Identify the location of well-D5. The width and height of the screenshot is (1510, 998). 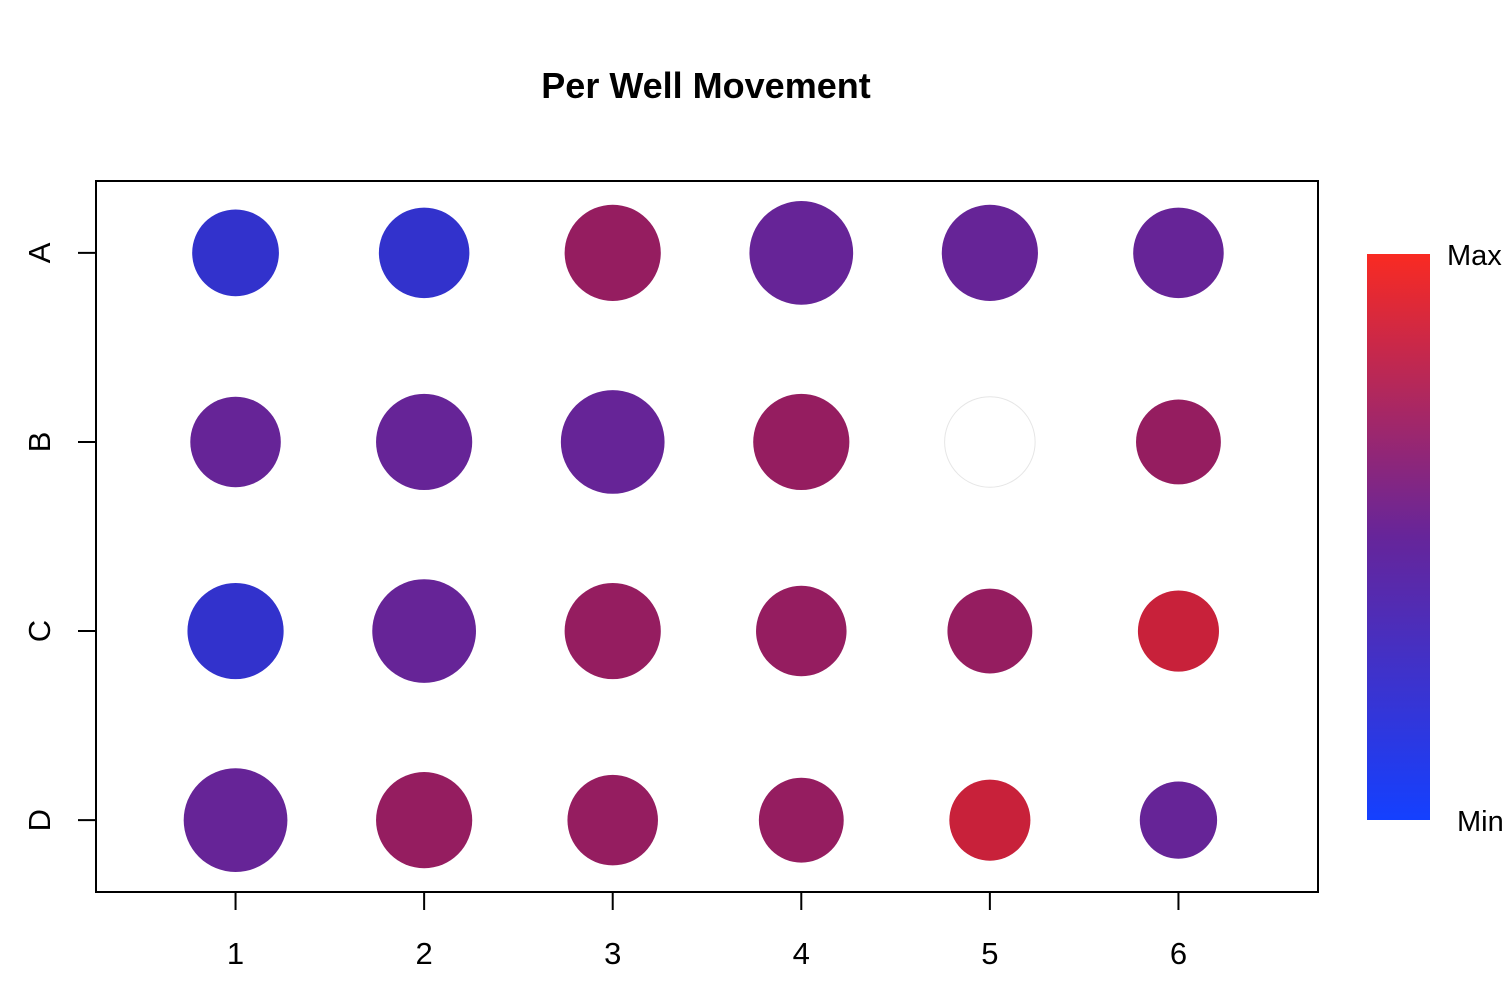
(990, 820).